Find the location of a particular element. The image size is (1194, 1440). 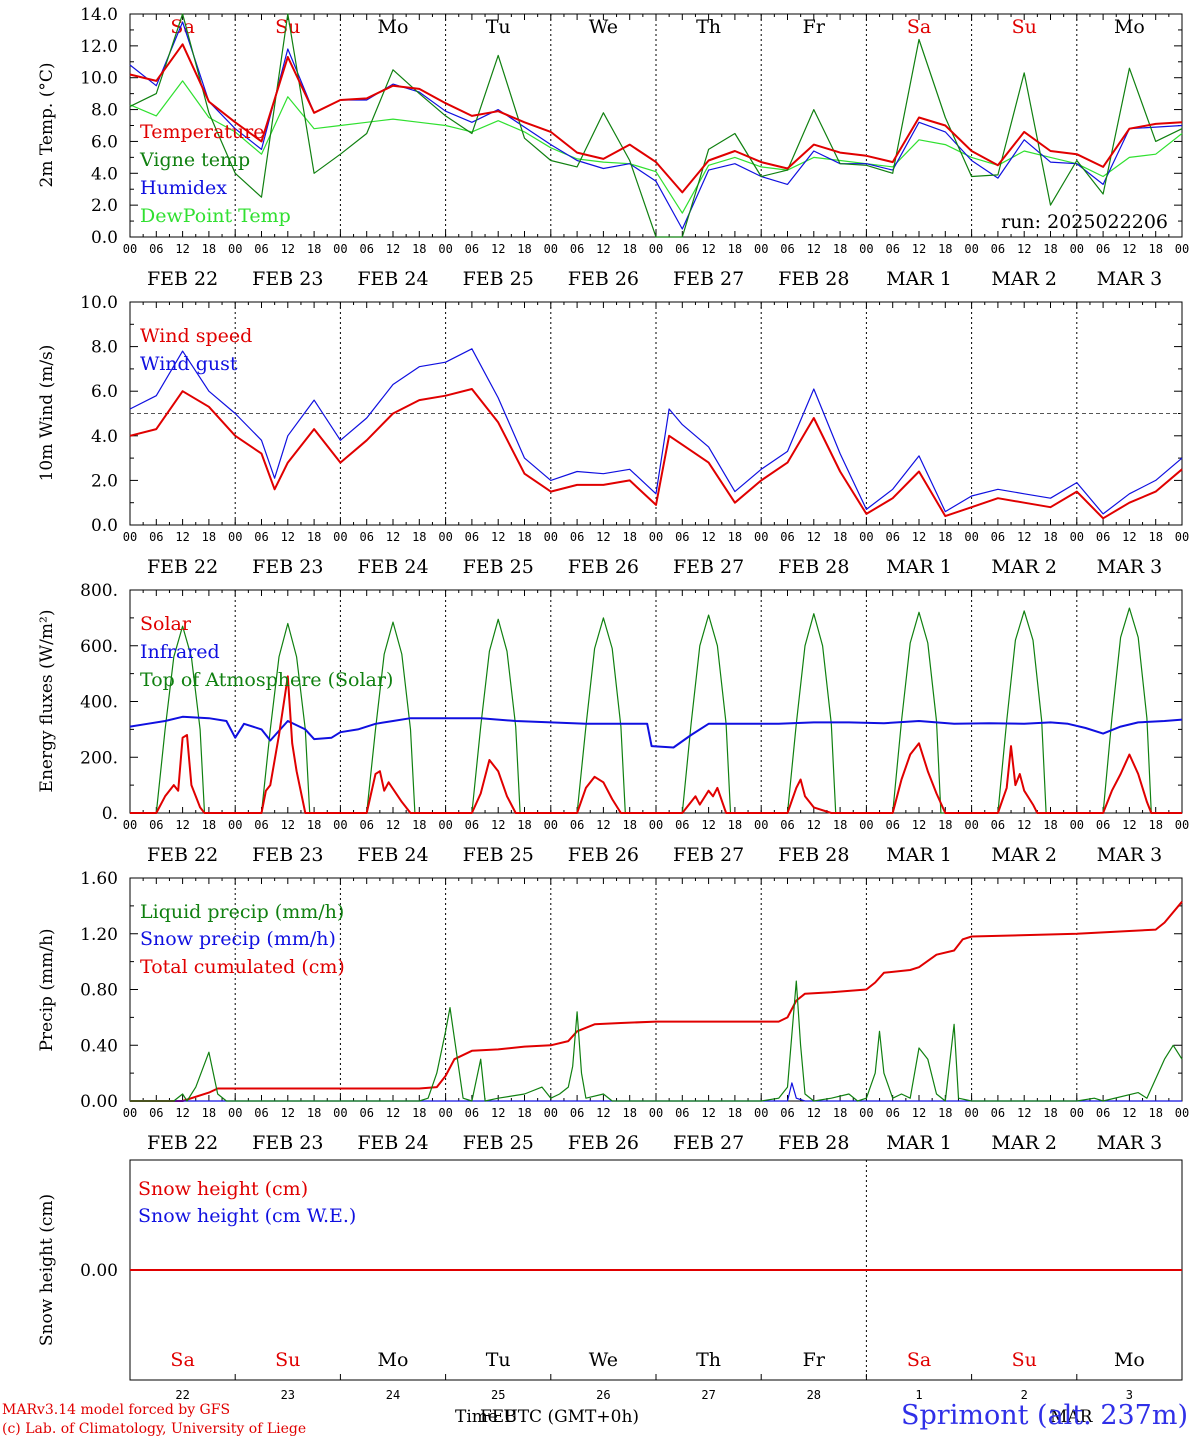

legend-entry: Humidex is located at coordinates (183, 188).